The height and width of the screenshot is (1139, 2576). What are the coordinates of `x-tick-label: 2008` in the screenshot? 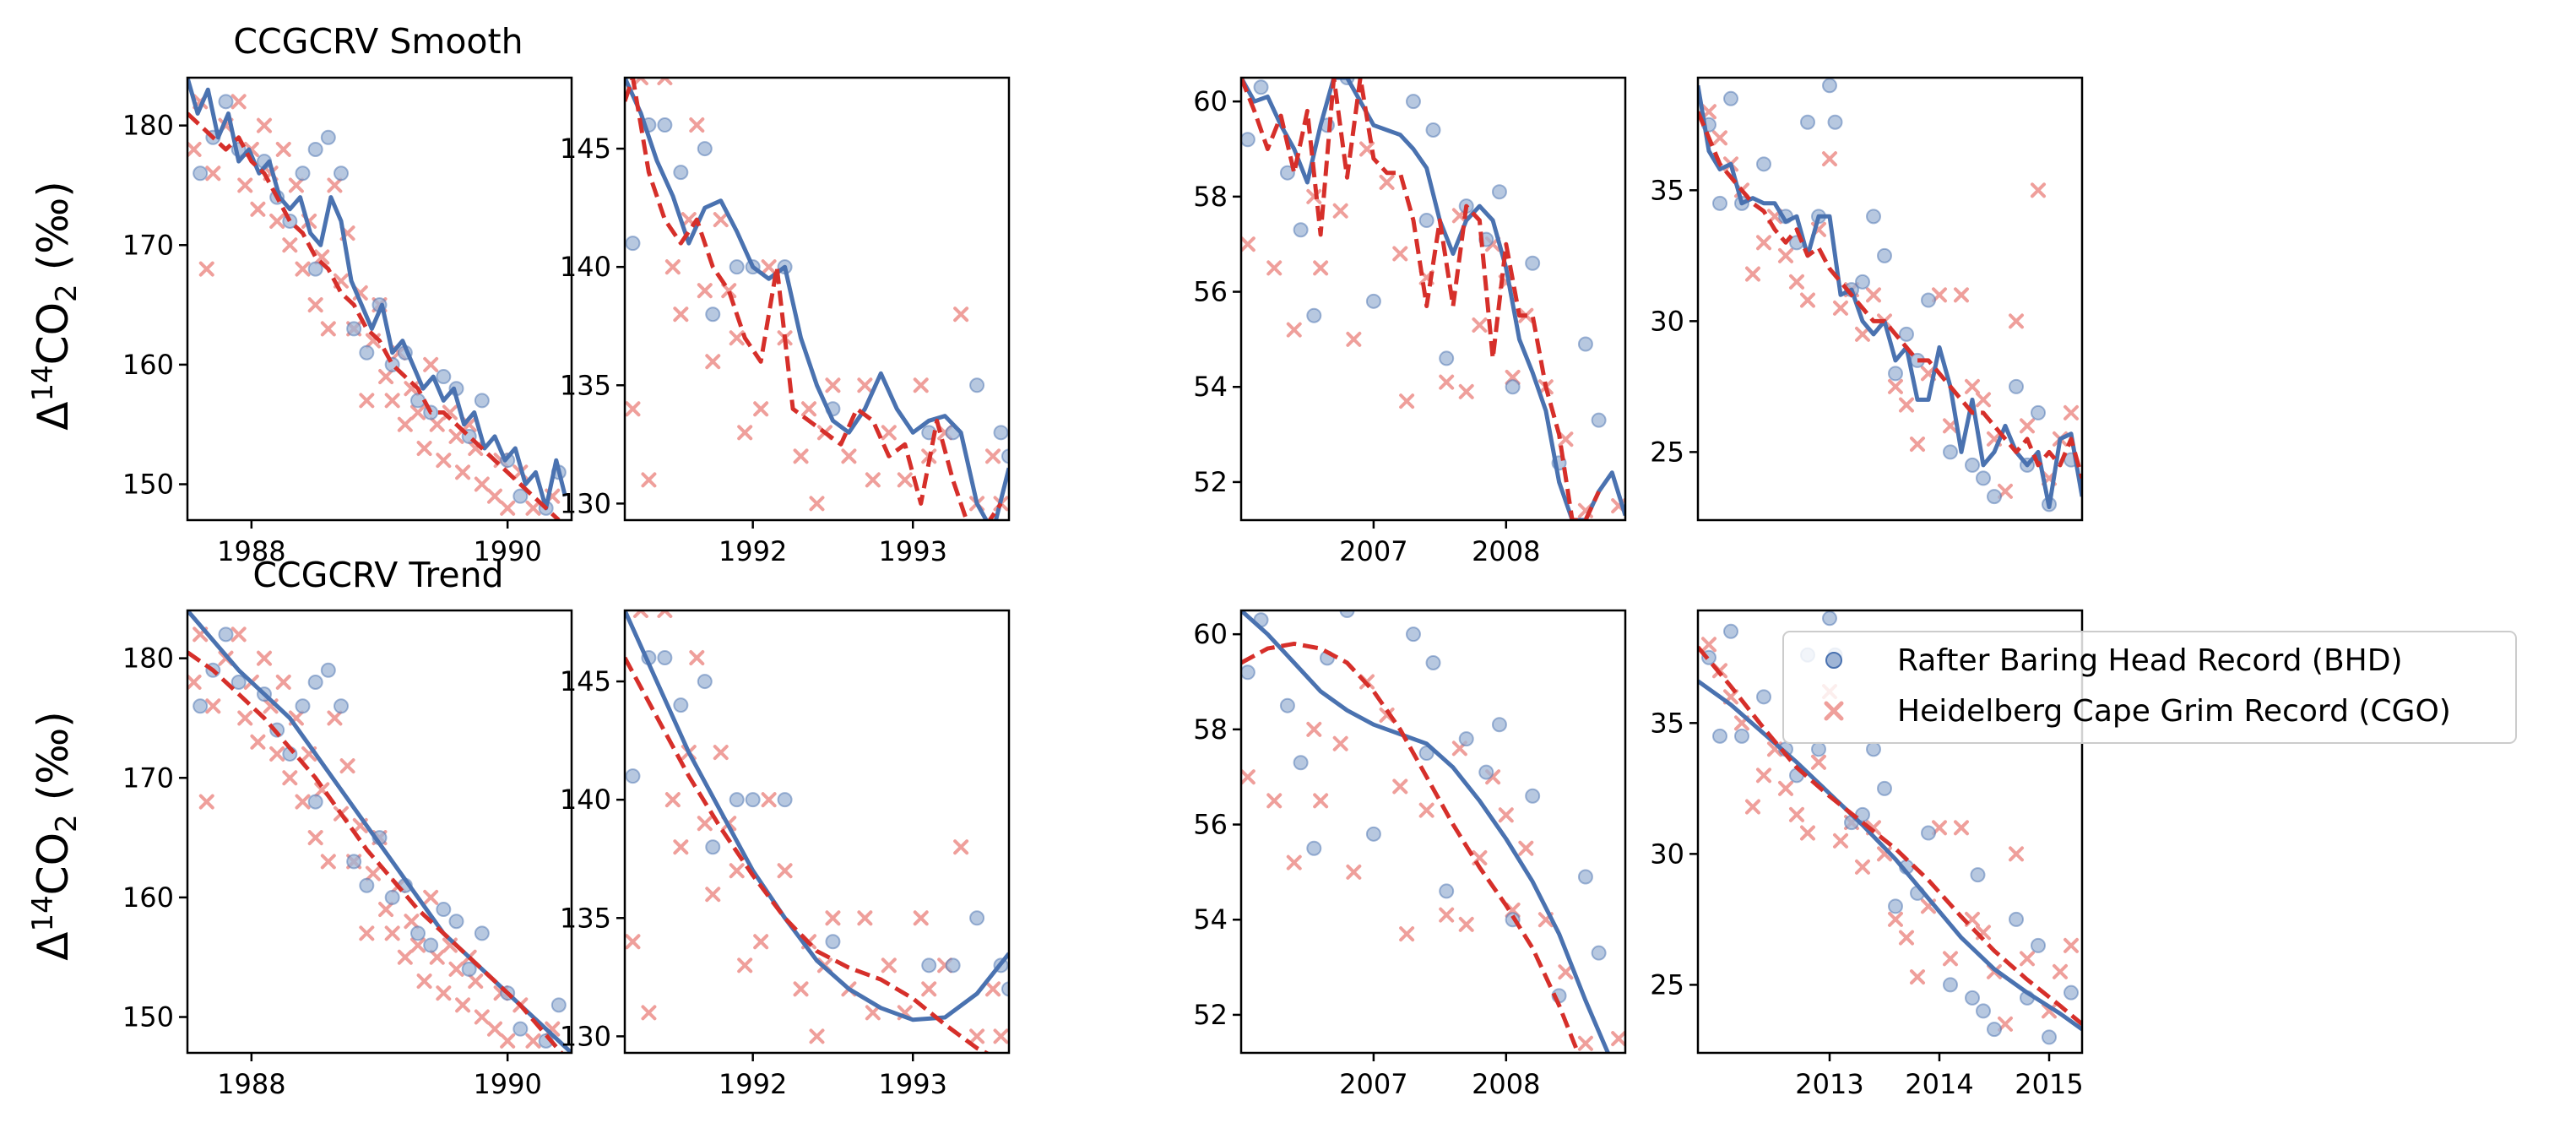 It's located at (1506, 551).